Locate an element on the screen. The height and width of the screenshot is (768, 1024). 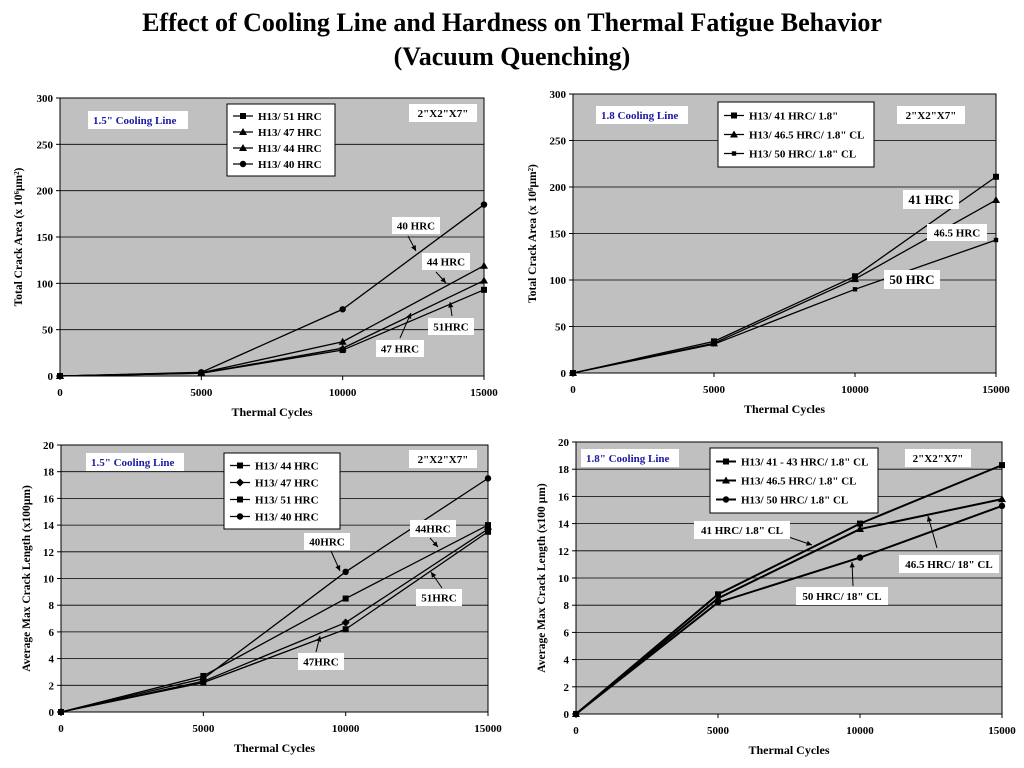
annotation-label: 47 HRC is located at coordinates (400, 350).